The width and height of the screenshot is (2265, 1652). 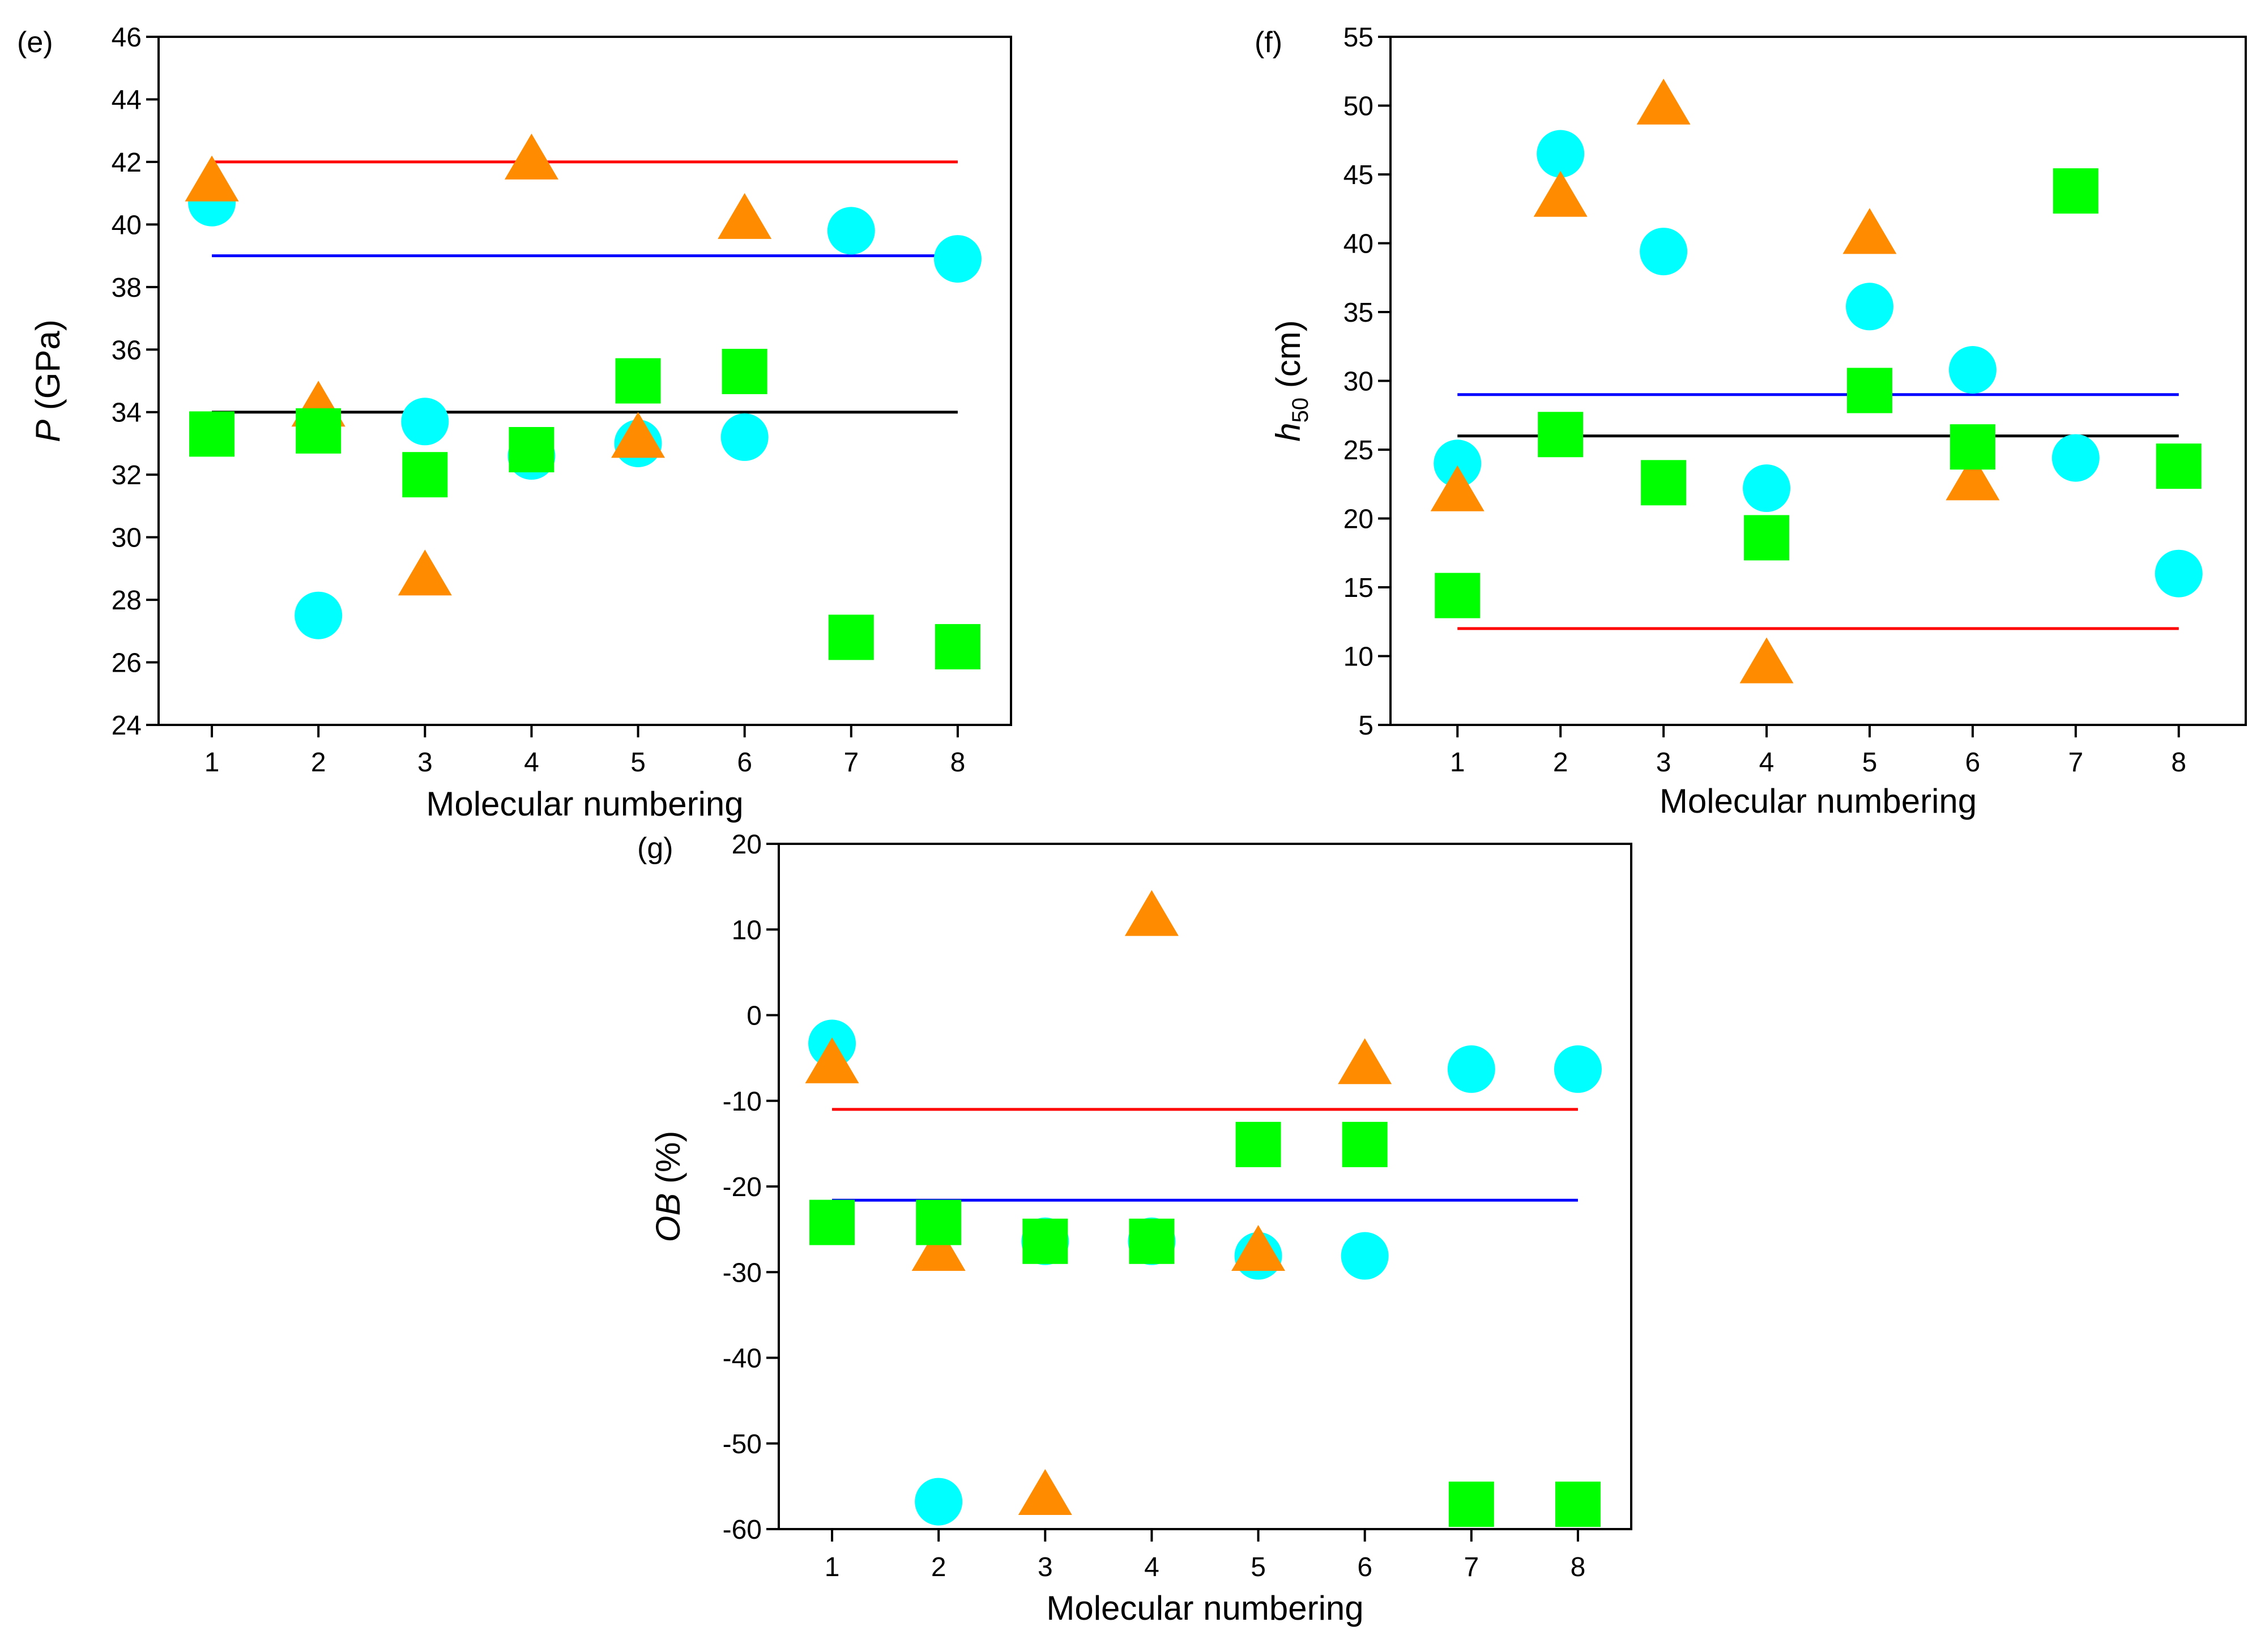 What do you see at coordinates (1358, 657) in the screenshot?
I see `y-tick-label: 10` at bounding box center [1358, 657].